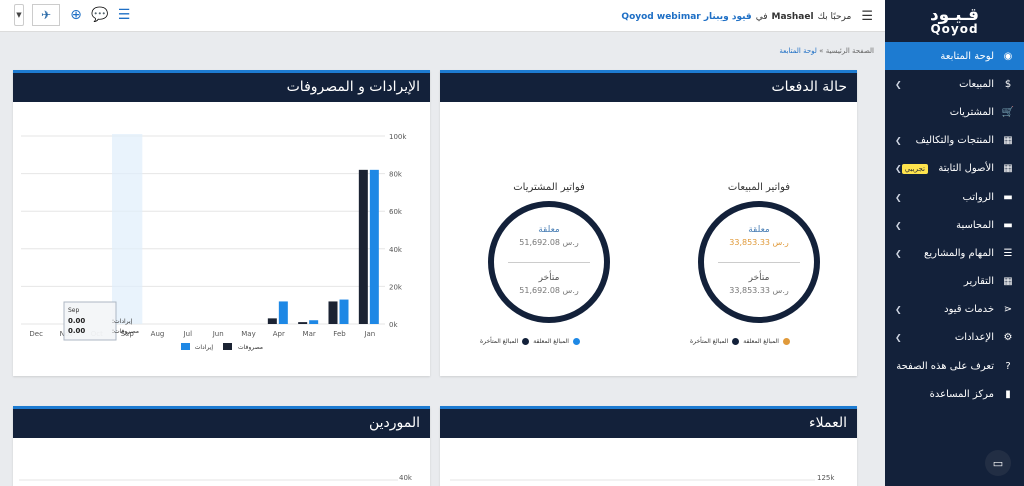 Image resolution: width=1024 pixels, height=486 pixels. Describe the element at coordinates (127, 229) in the screenshot. I see `hover-column` at that location.